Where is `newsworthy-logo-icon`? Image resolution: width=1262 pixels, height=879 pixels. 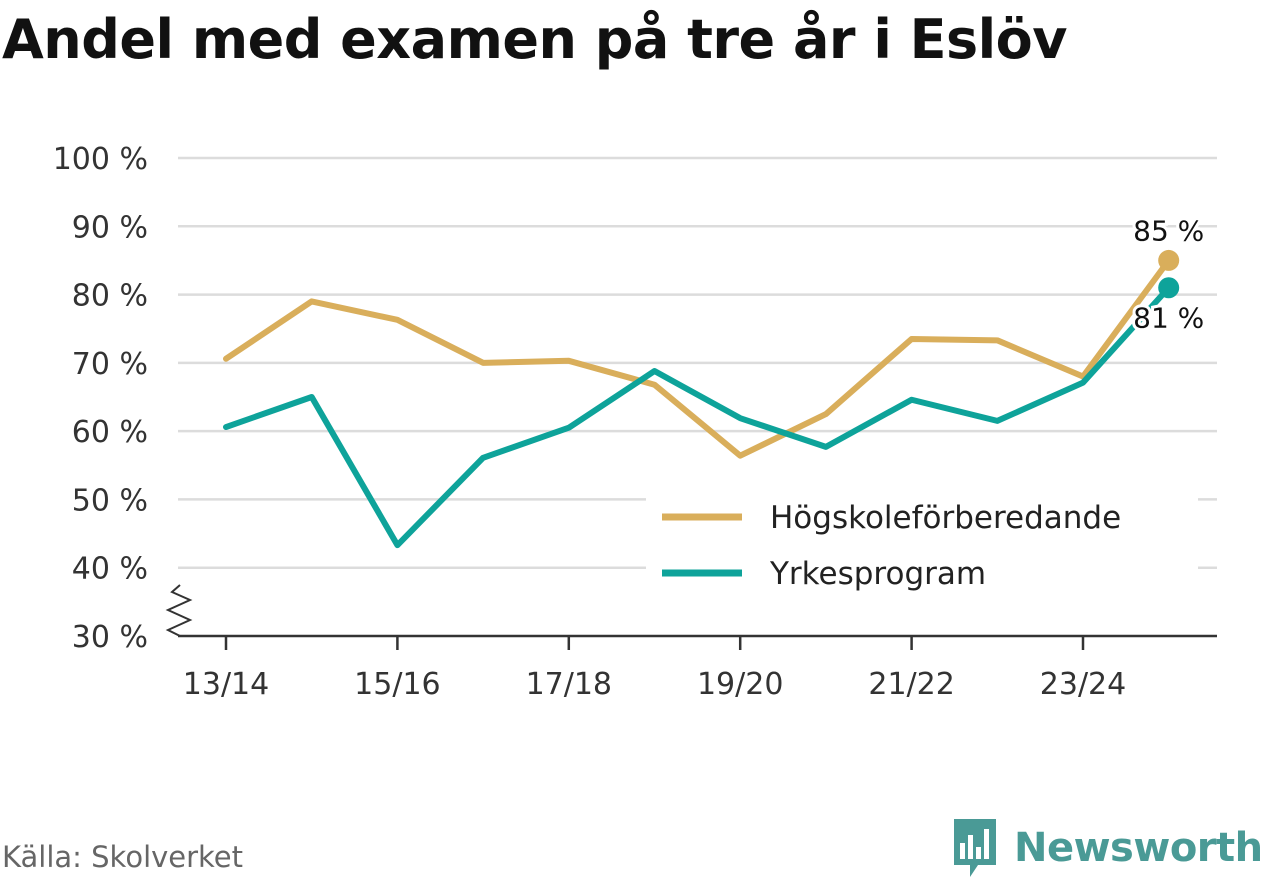
newsworthy-logo-icon is located at coordinates (975, 848).